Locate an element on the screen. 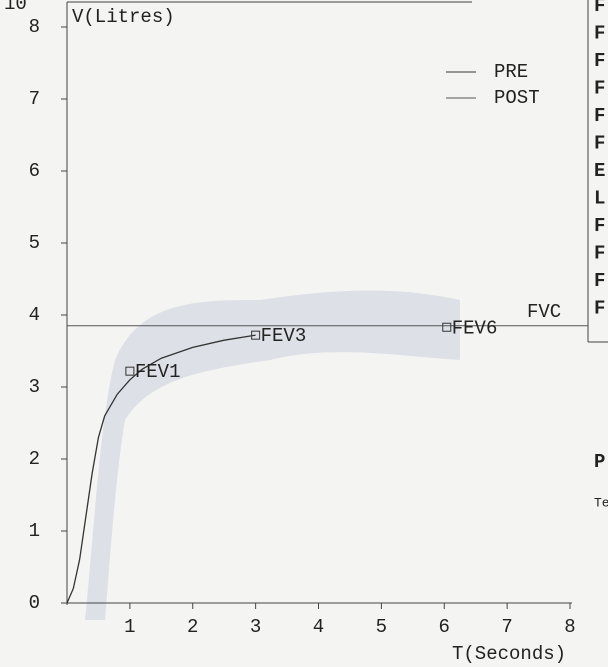 The height and width of the screenshot is (667, 608). x-tick-label: 3 is located at coordinates (255, 627).